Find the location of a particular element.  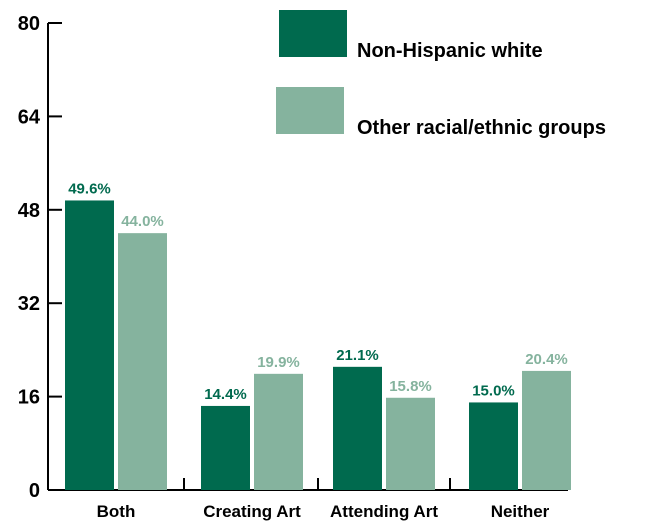

y-tick-label: 16 is located at coordinates (29, 398).